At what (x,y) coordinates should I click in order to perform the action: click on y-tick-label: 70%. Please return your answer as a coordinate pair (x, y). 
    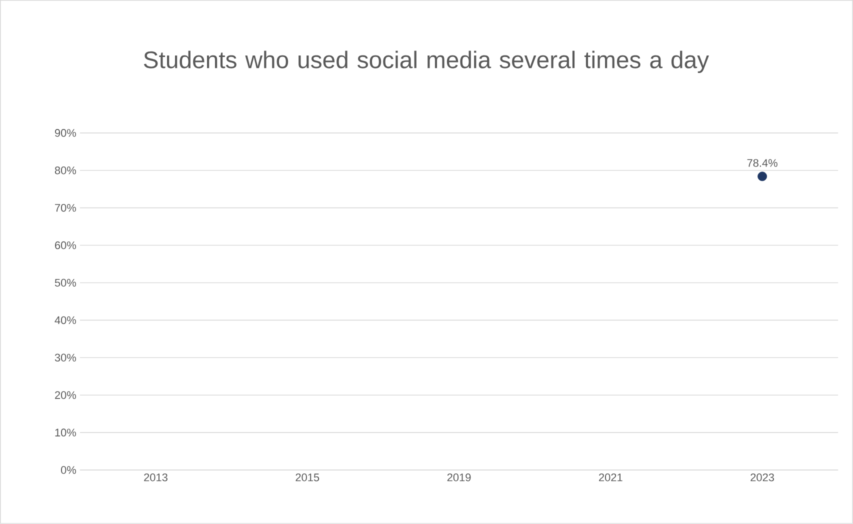
    Looking at the image, I should click on (65, 208).